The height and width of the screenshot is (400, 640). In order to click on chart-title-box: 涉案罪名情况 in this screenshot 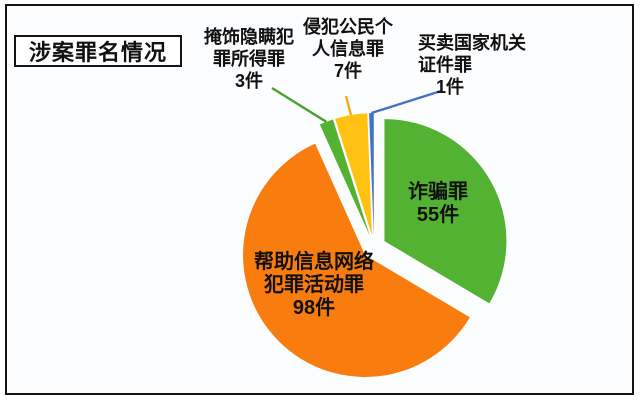, I will do `click(98, 51)`.